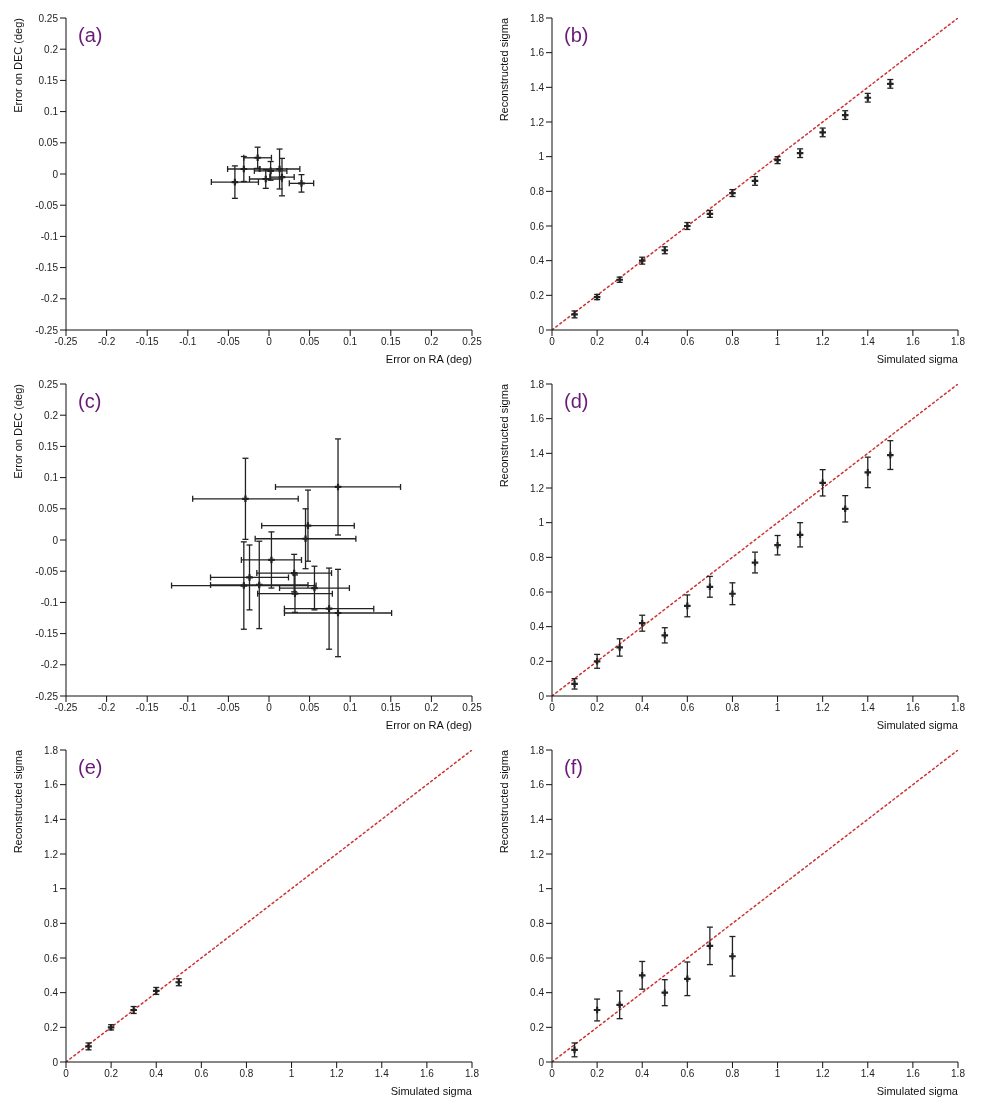 The image size is (988, 1102). Describe the element at coordinates (537, 453) in the screenshot. I see `y-tick-label: 1.4` at that location.